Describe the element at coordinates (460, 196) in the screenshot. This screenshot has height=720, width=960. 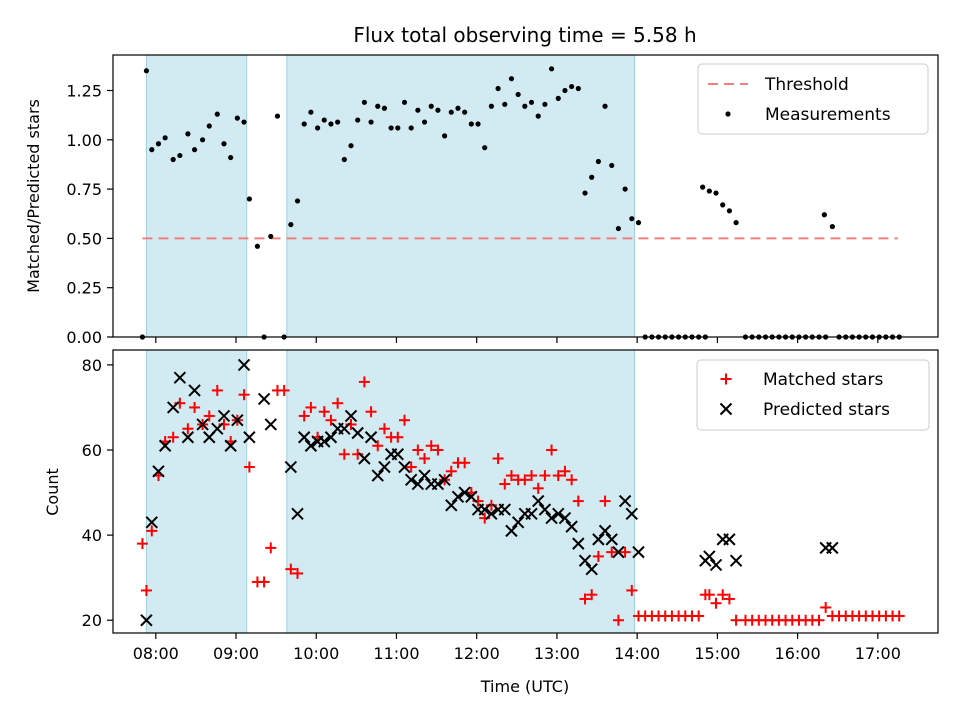
I see `shaded-interval` at that location.